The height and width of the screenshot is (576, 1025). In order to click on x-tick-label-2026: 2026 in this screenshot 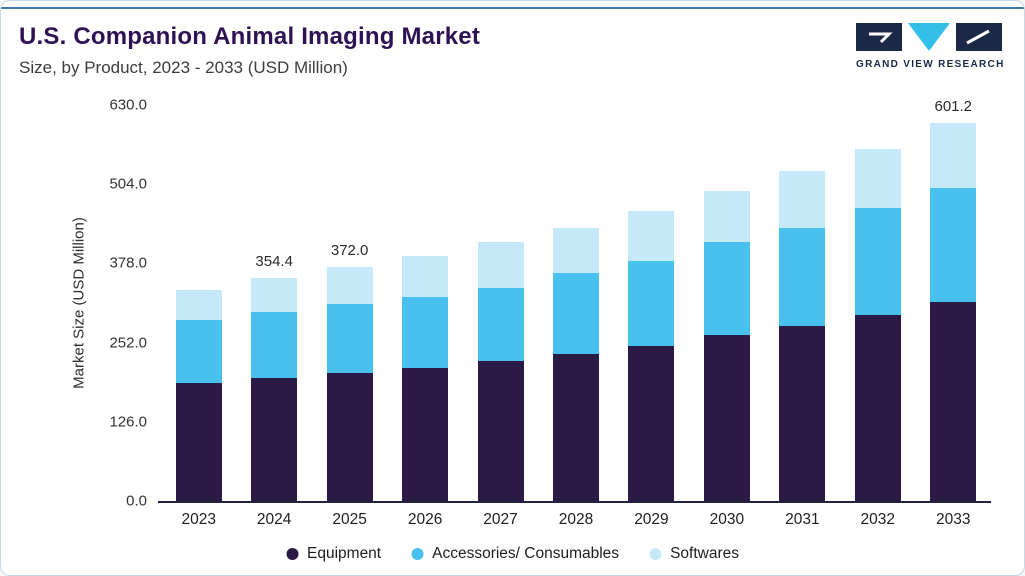, I will do `click(425, 519)`.